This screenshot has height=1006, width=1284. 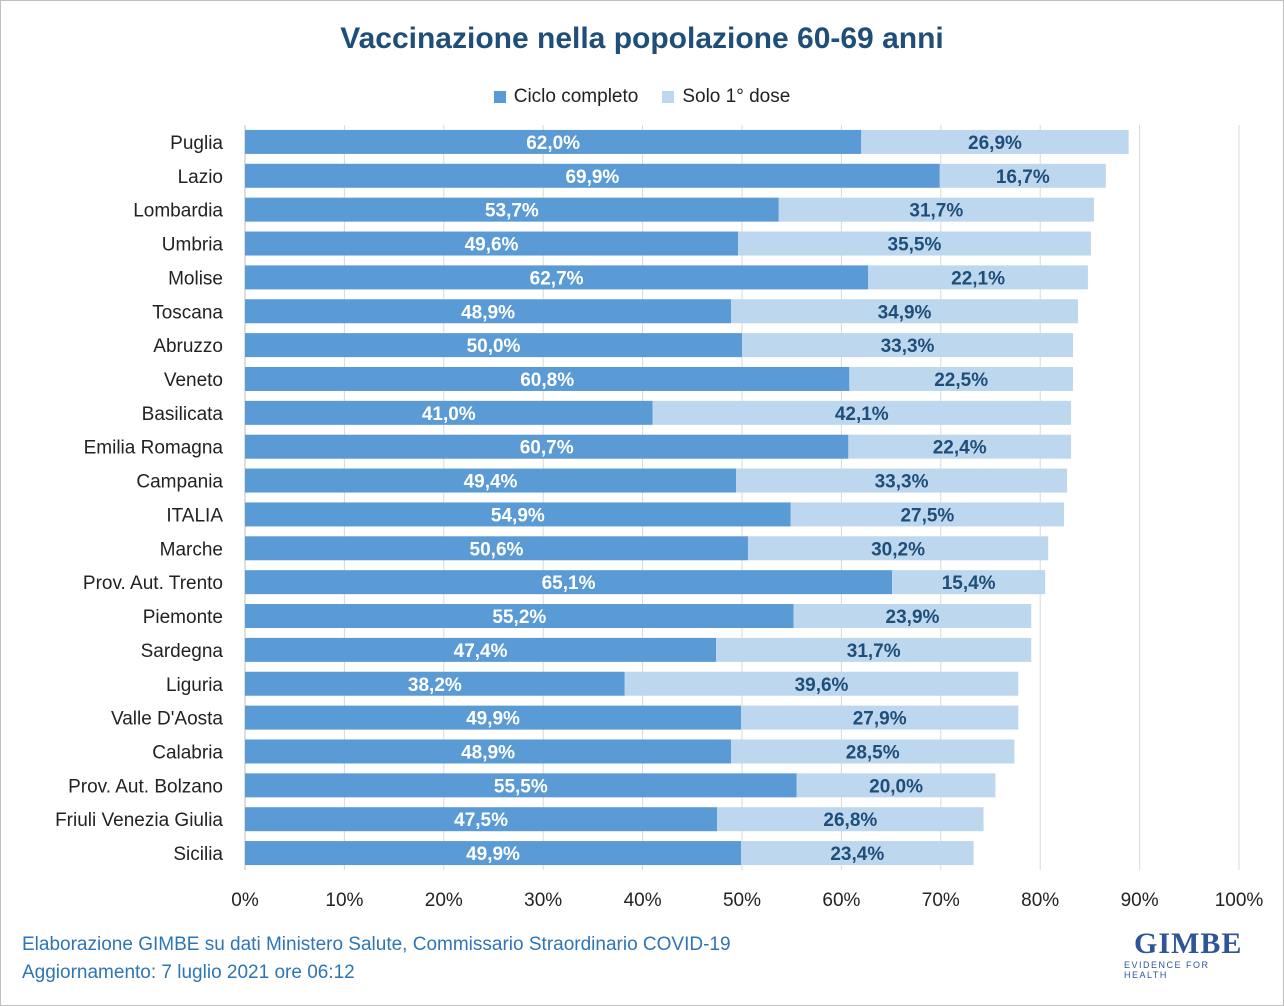 What do you see at coordinates (191, 549) in the screenshot?
I see `category-label: Marche` at bounding box center [191, 549].